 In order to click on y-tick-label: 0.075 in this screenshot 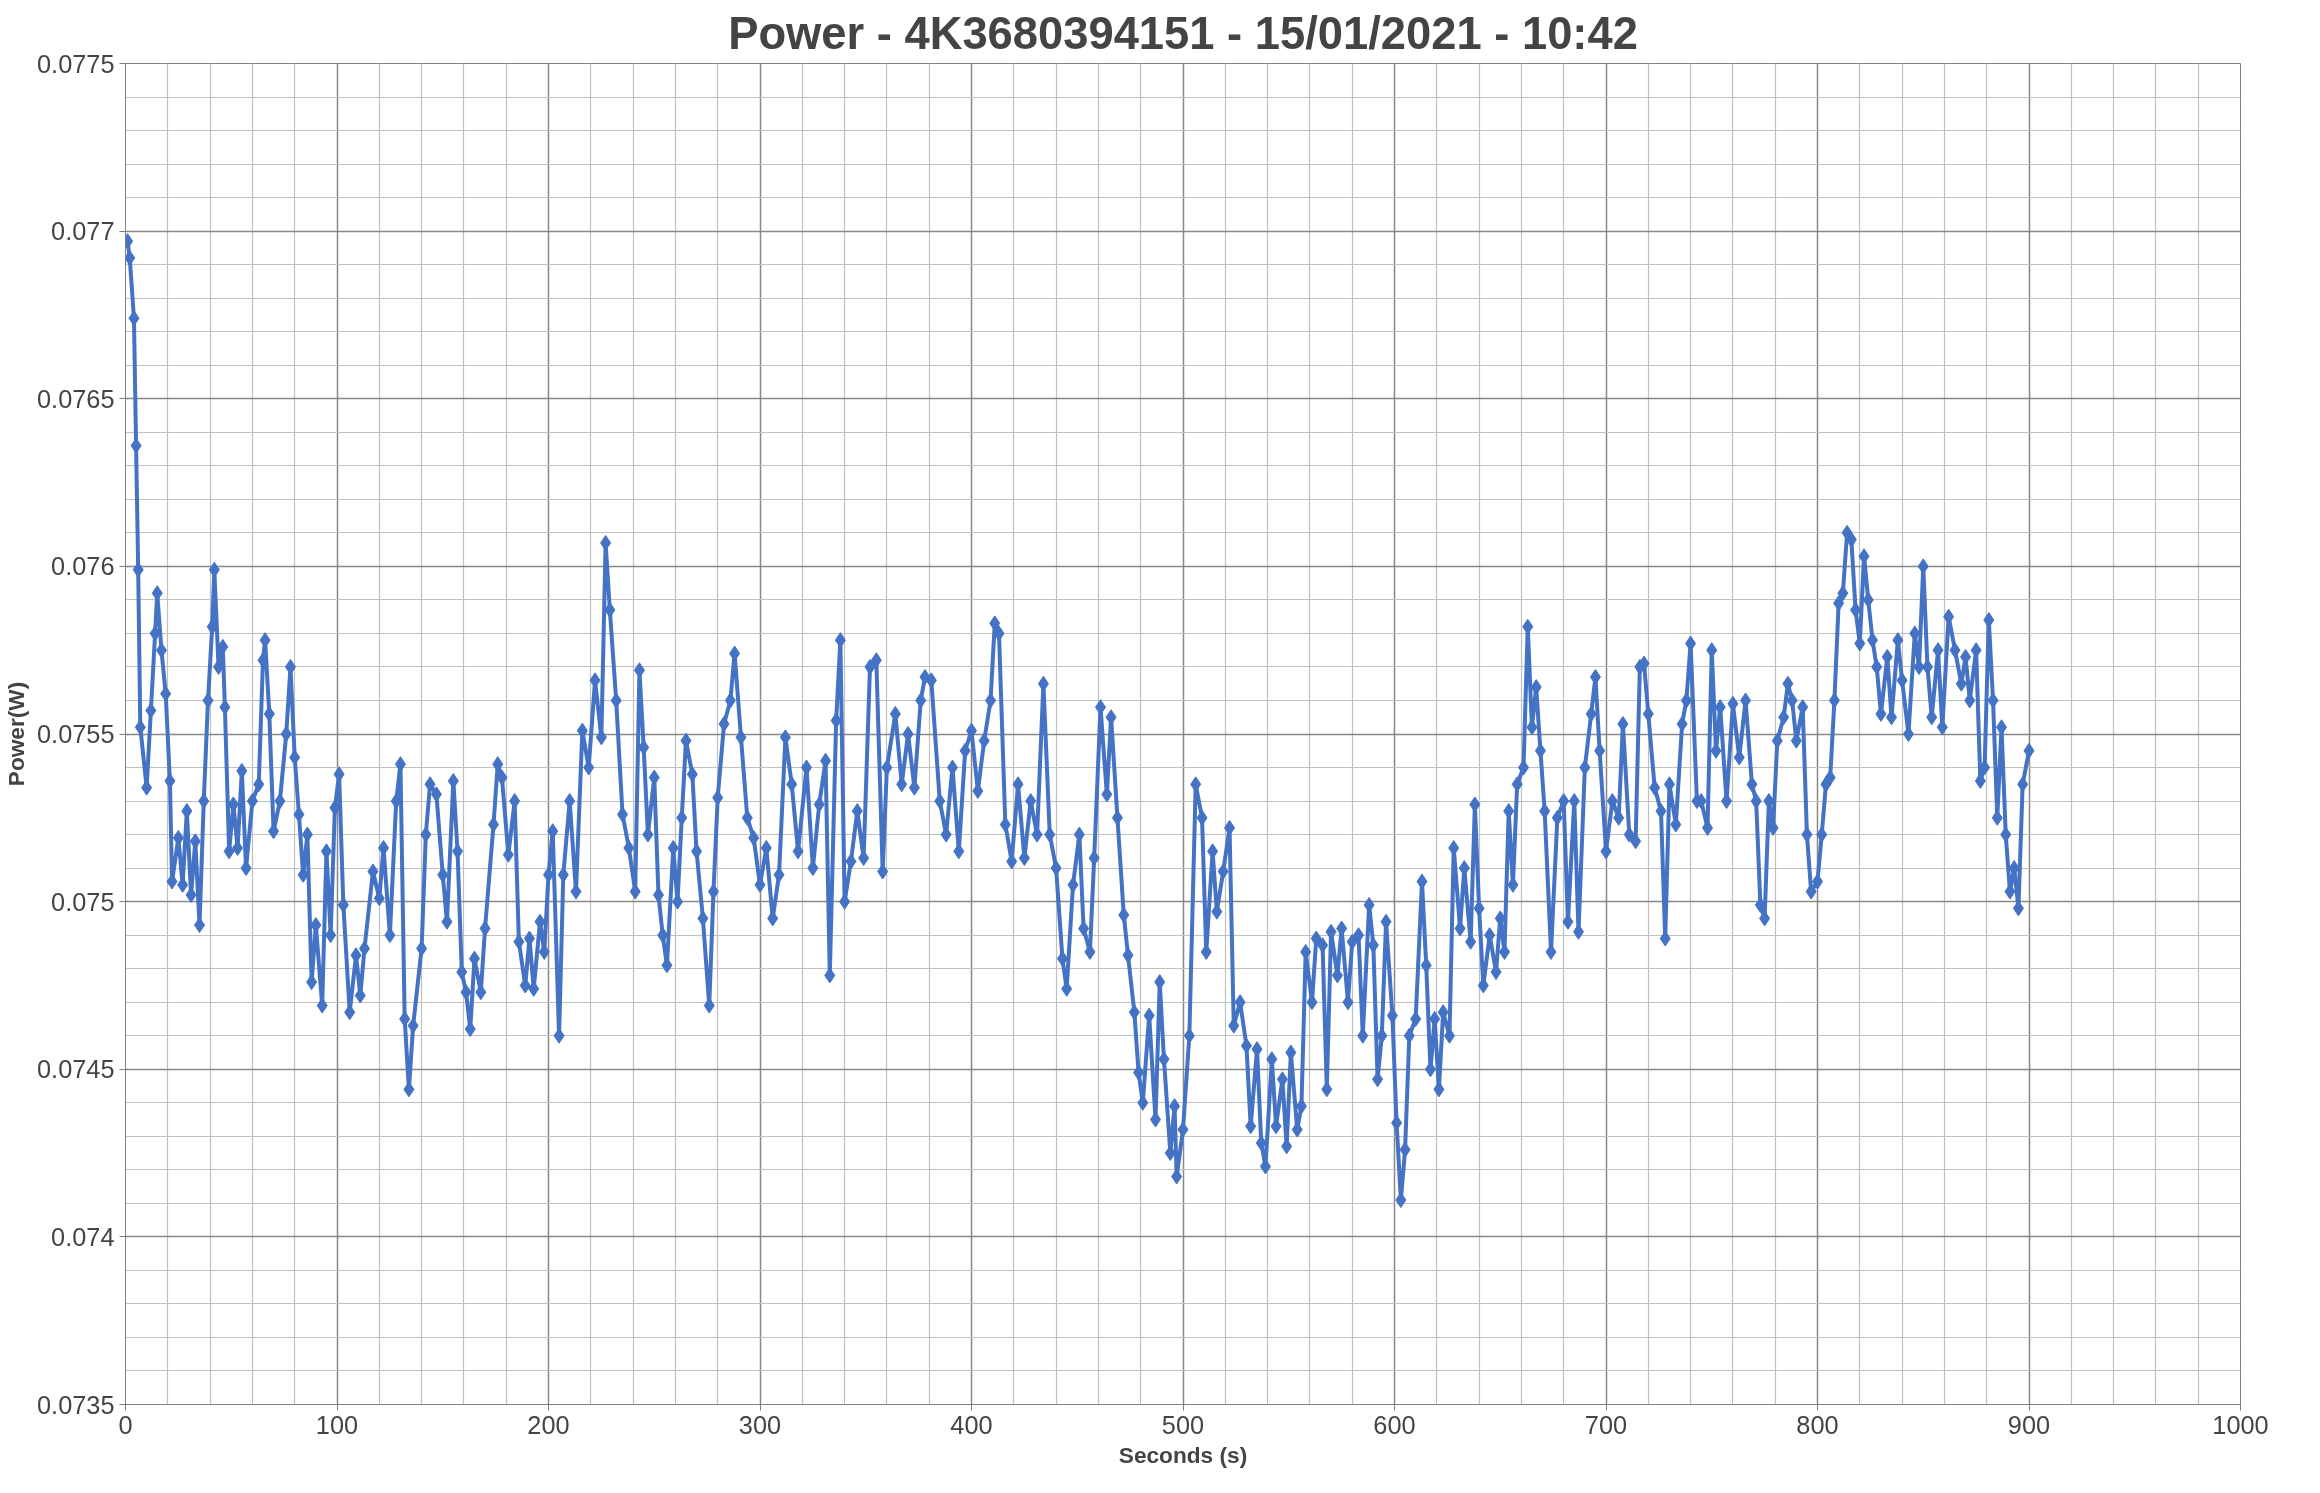, I will do `click(83, 901)`.